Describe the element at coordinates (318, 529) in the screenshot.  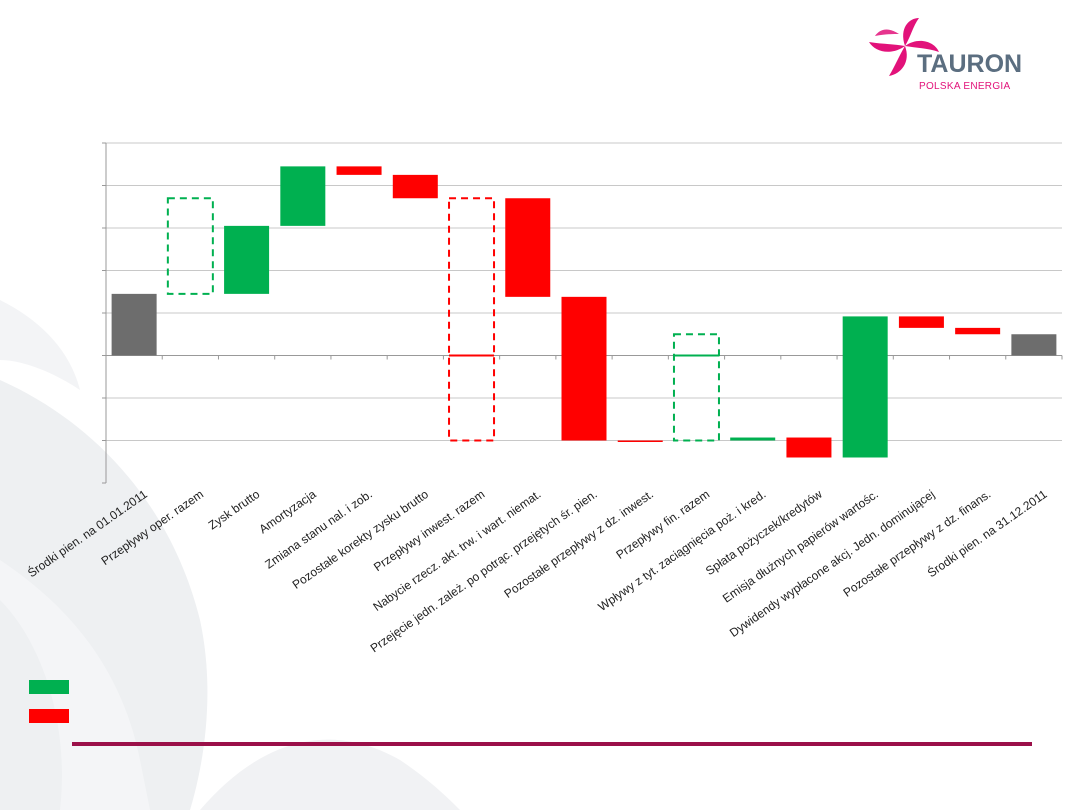
I see `category-label: Zmiana stanu nal. i zob.` at that location.